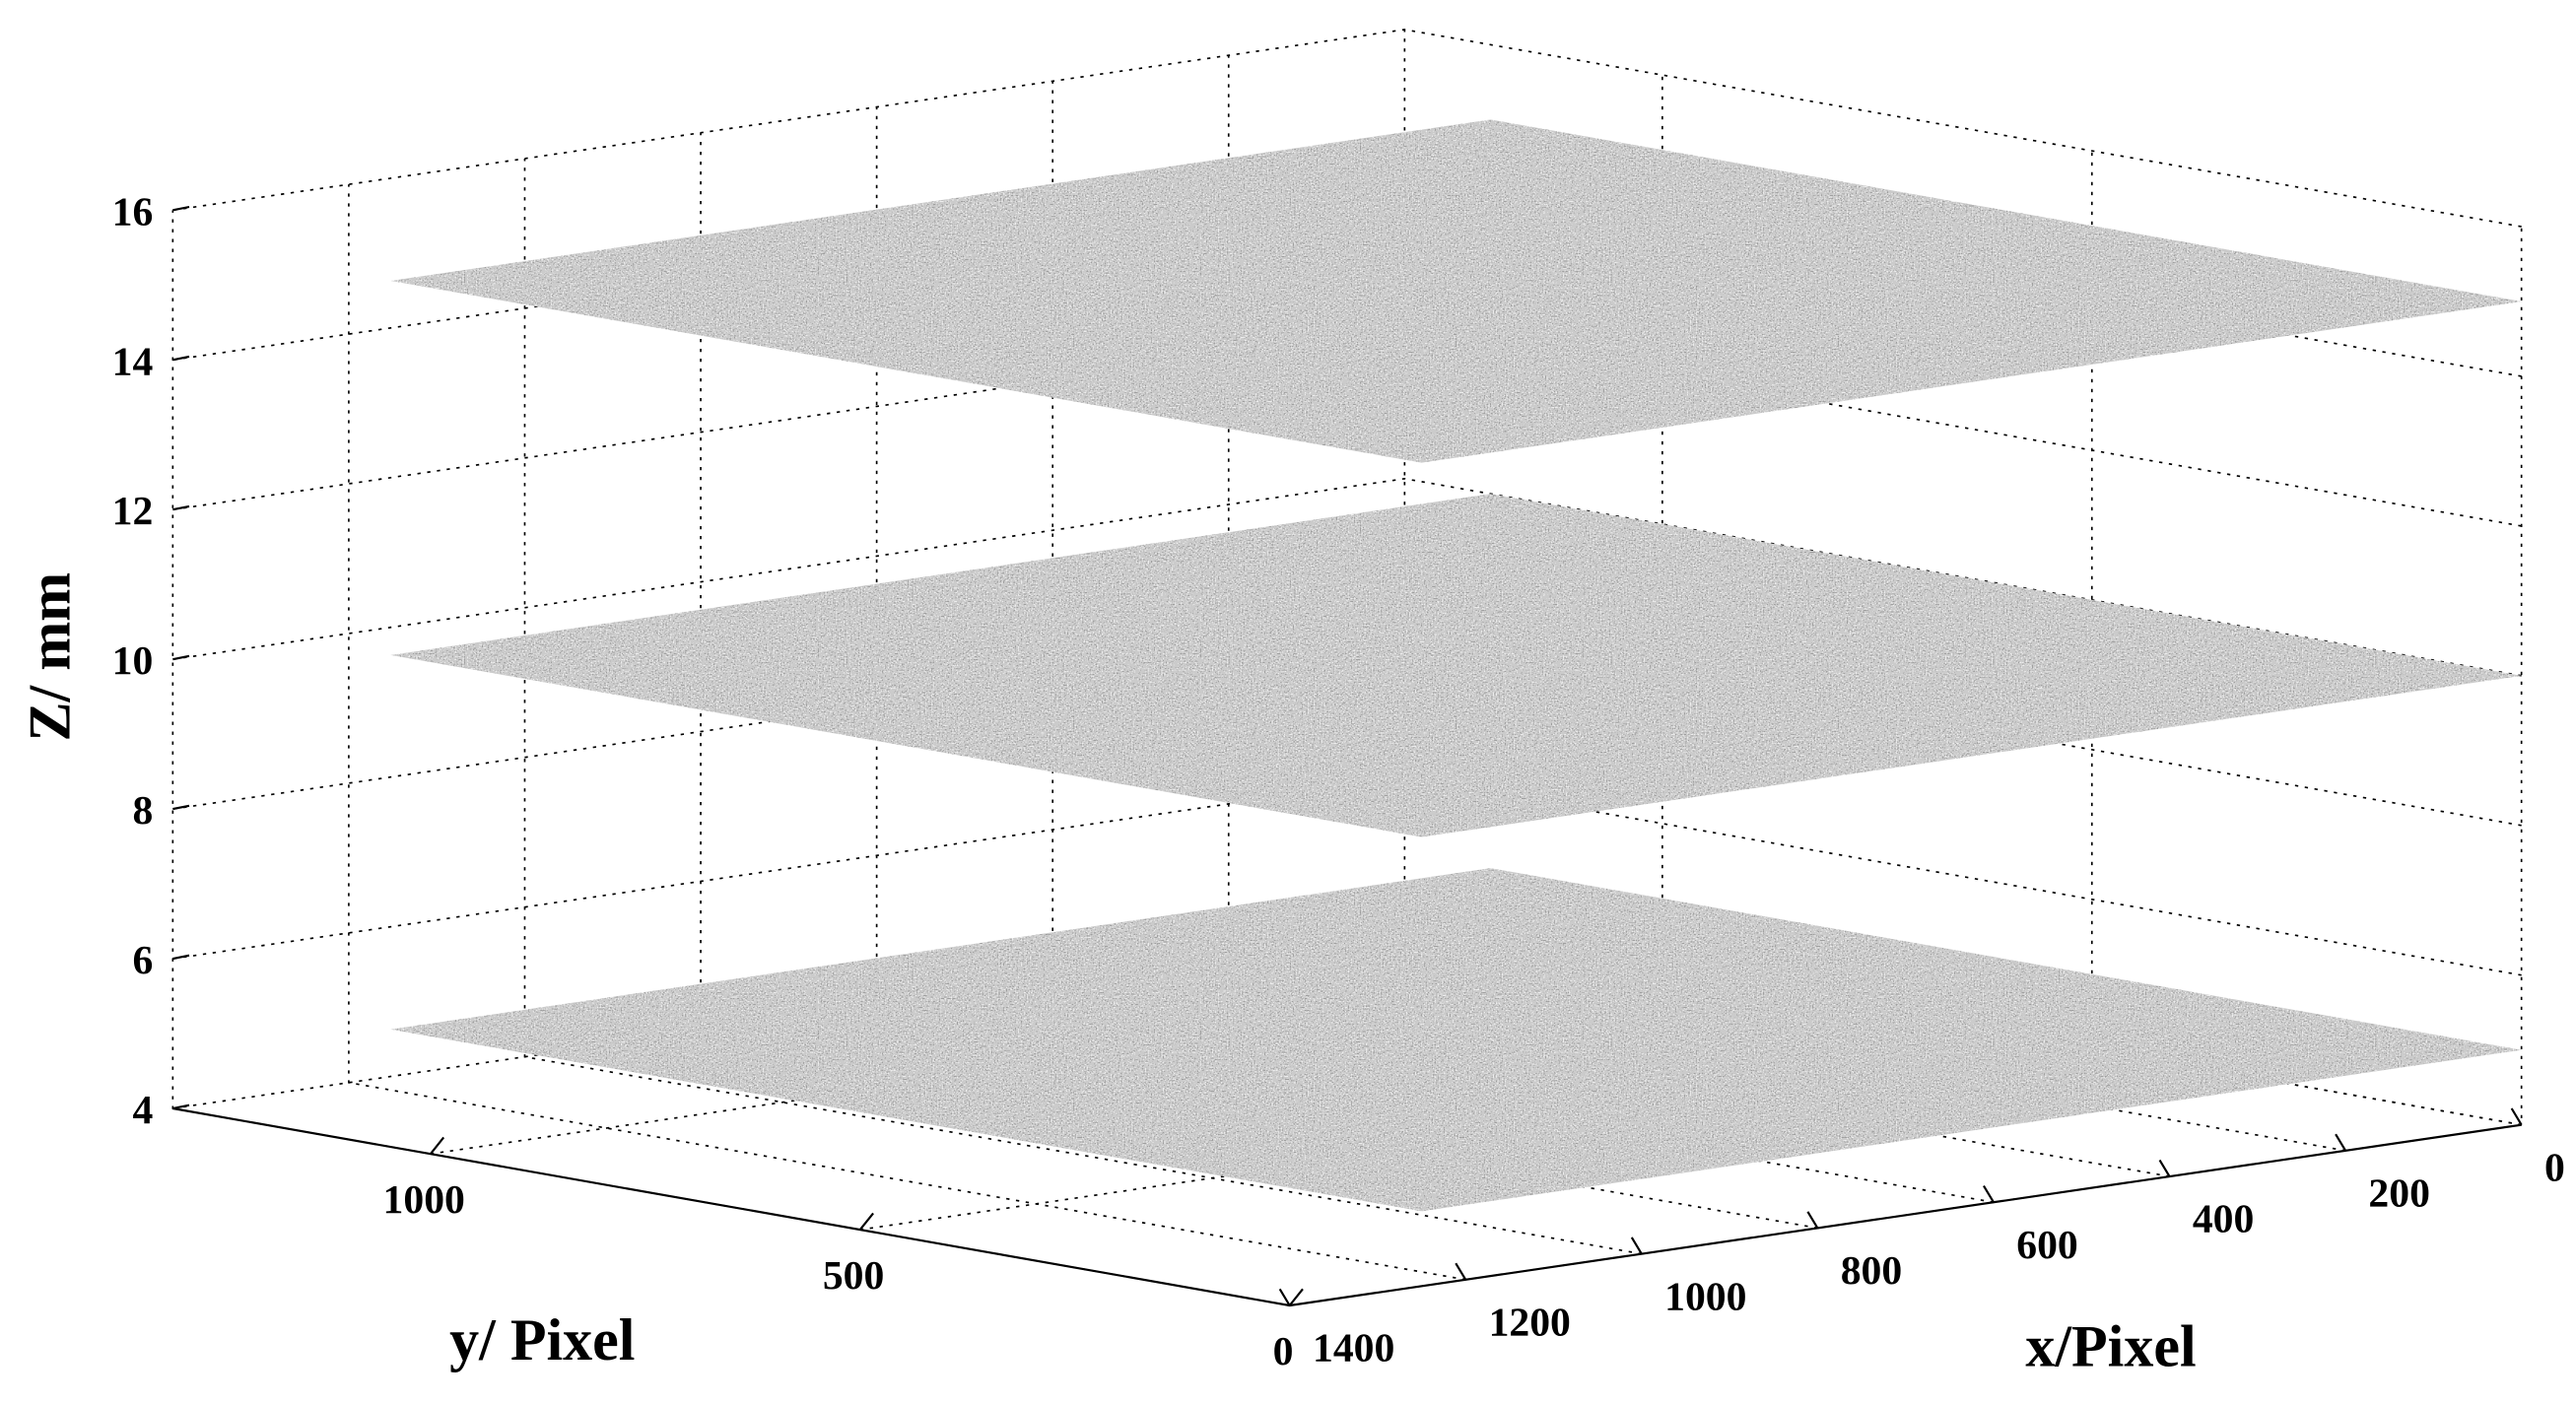  What do you see at coordinates (424, 1200) in the screenshot?
I see `y-tick-label: 1000` at bounding box center [424, 1200].